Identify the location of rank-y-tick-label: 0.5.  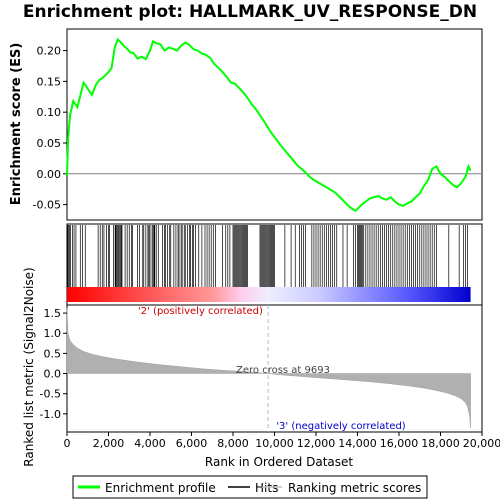
(53, 353).